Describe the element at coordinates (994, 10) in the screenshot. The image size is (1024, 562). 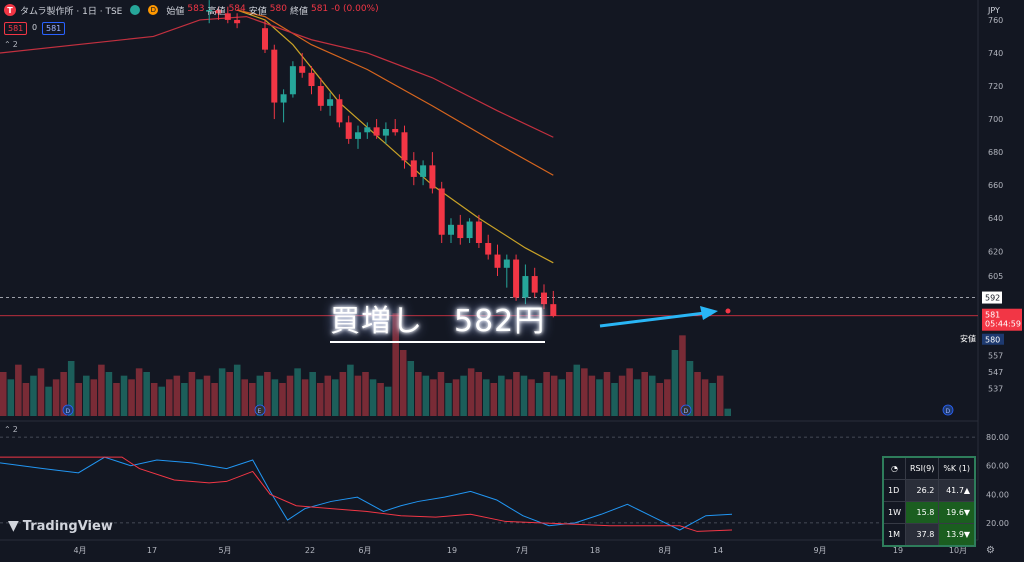
I see `currency-label: JPY` at that location.